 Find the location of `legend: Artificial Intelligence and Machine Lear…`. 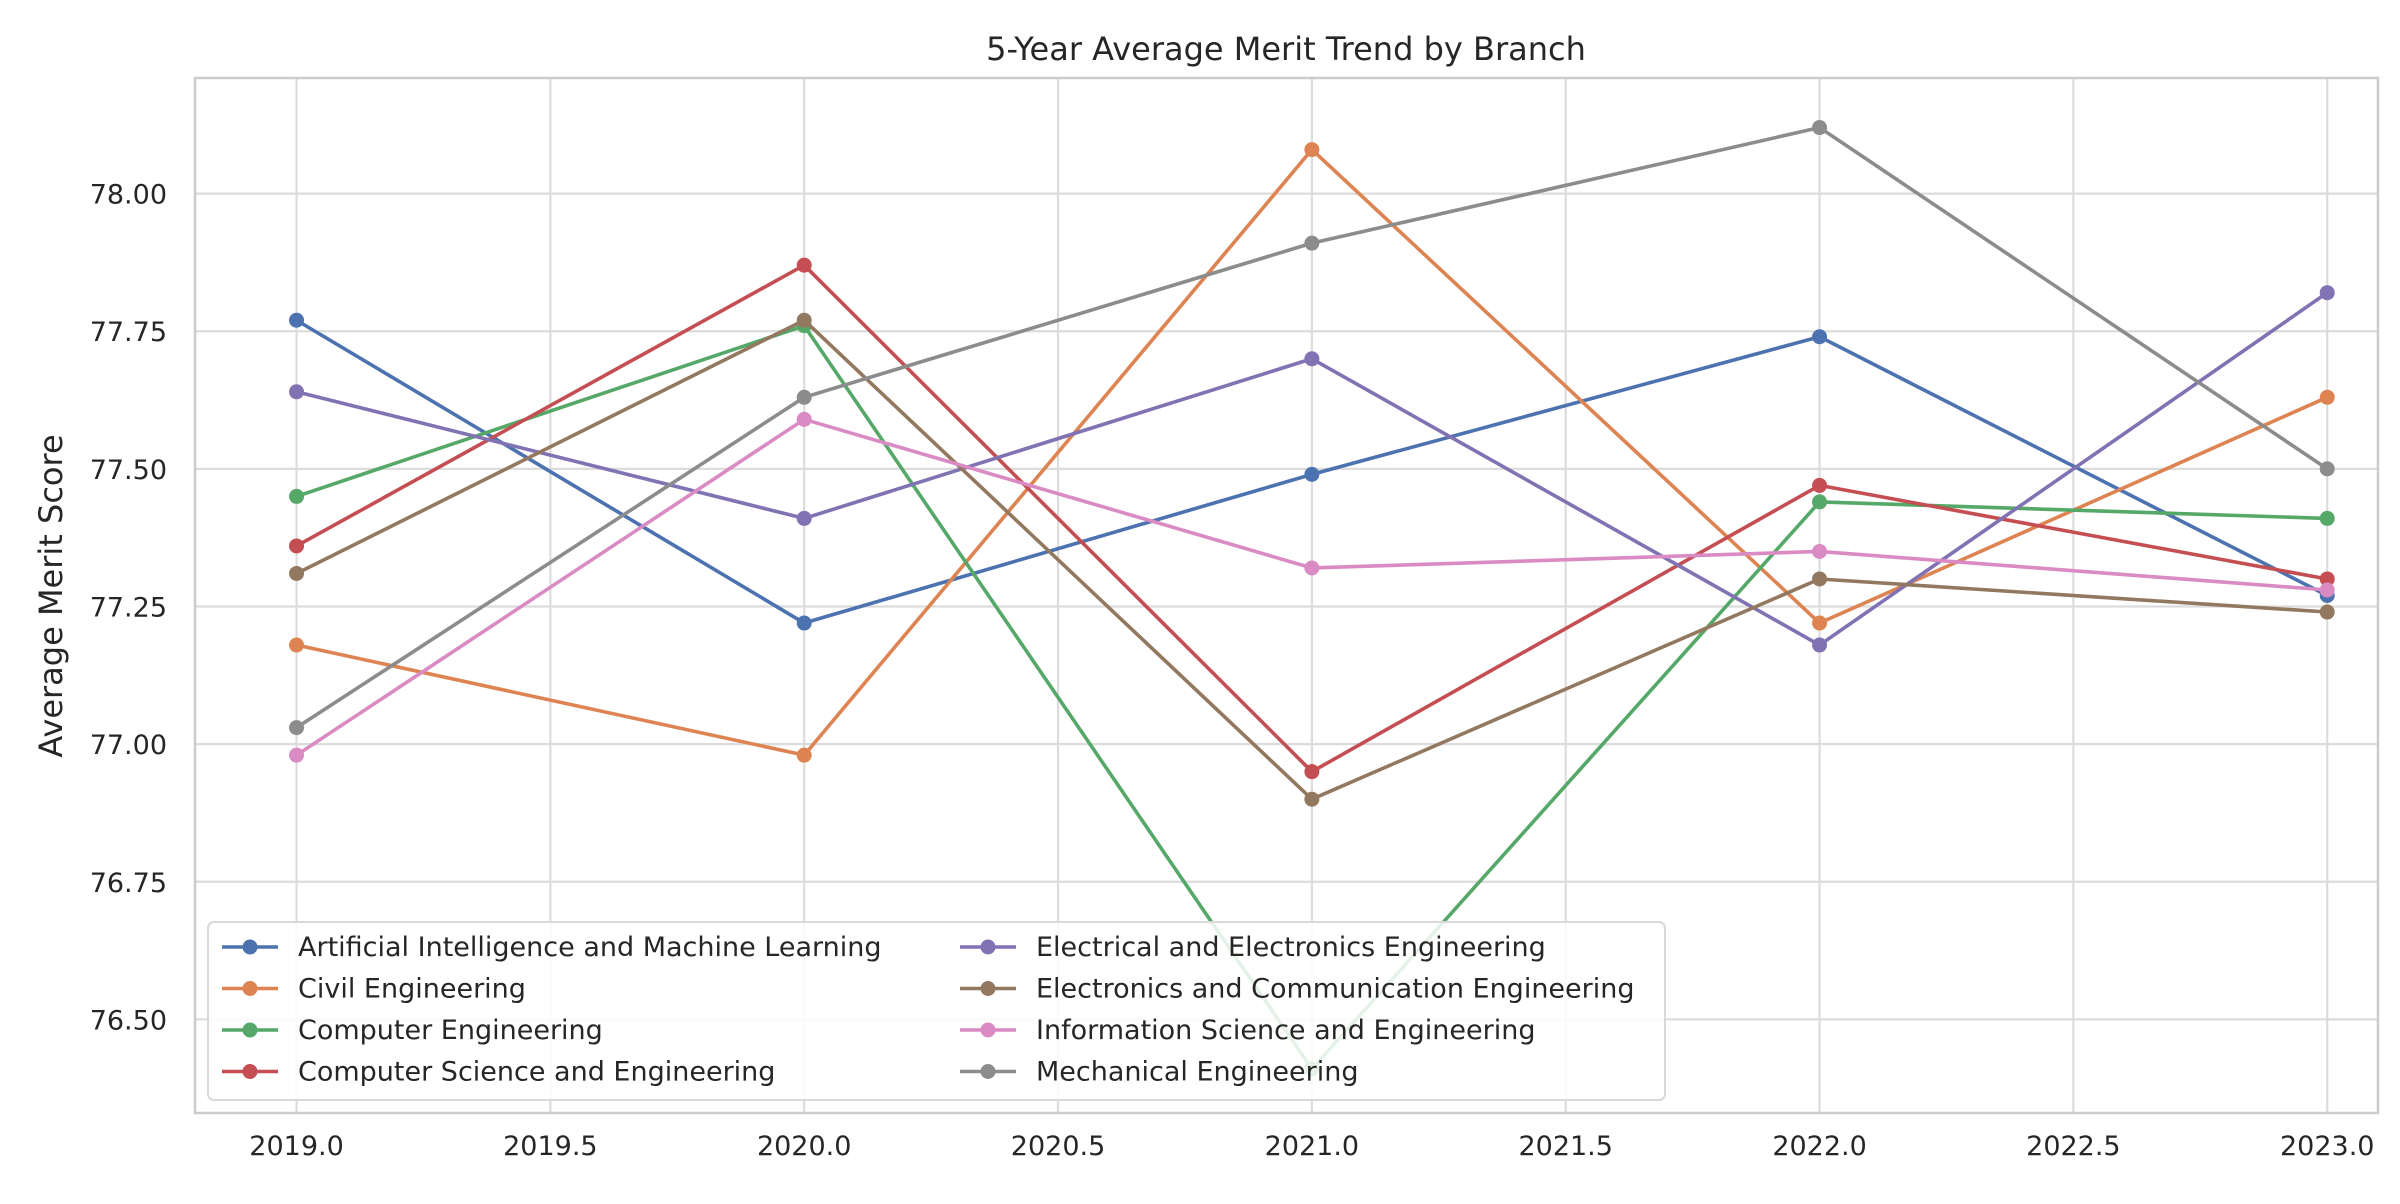

legend: Artificial Intelligence and Machine Lear… is located at coordinates (936, 1011).